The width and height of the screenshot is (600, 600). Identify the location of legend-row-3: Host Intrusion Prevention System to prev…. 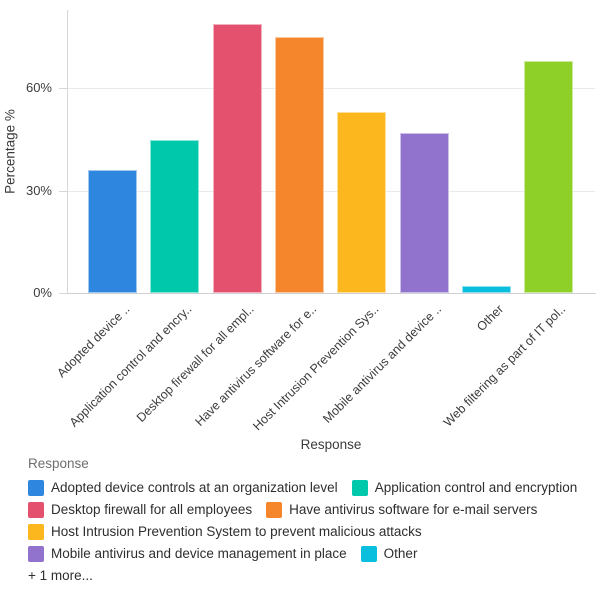
(311, 532).